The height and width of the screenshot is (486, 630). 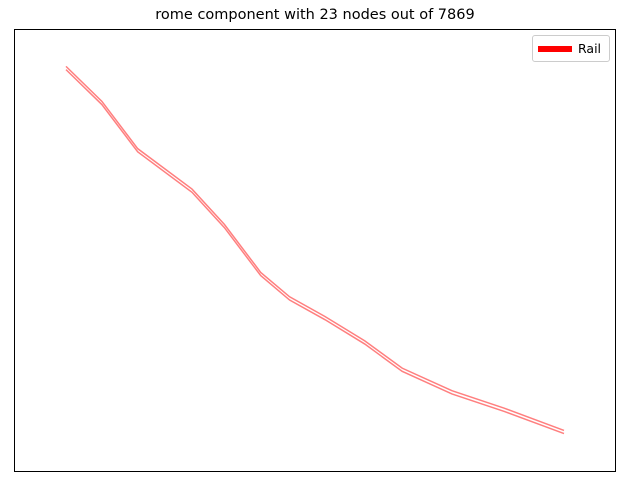 What do you see at coordinates (315, 15) in the screenshot?
I see `chart-title: rome component with 23 nodes out of 7869` at bounding box center [315, 15].